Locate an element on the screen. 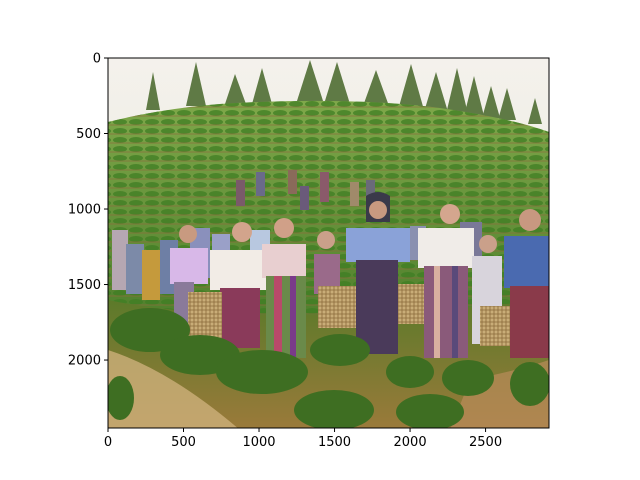 This screenshot has width=640, height=480. y-axis: 0 500 1000 1500 2000 is located at coordinates (88, 210).